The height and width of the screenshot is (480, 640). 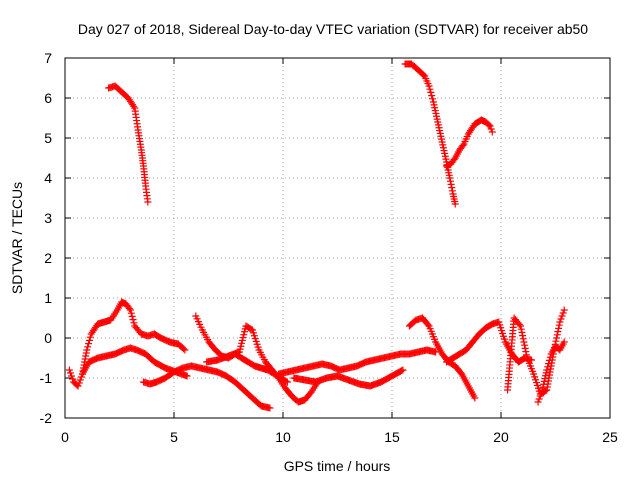 I want to click on y-tick-label: 2, so click(x=48, y=258).